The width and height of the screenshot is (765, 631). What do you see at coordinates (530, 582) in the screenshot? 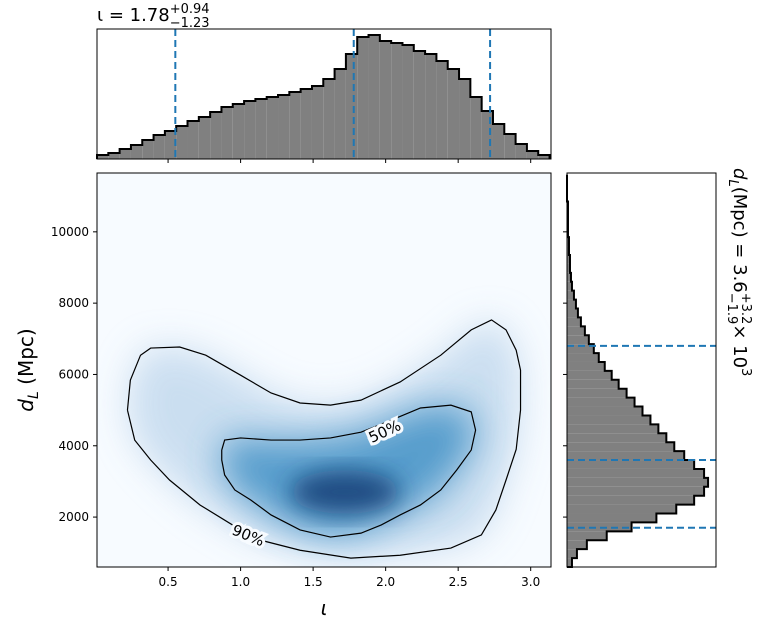
I see `x-tick-label: 3.0` at bounding box center [530, 582].